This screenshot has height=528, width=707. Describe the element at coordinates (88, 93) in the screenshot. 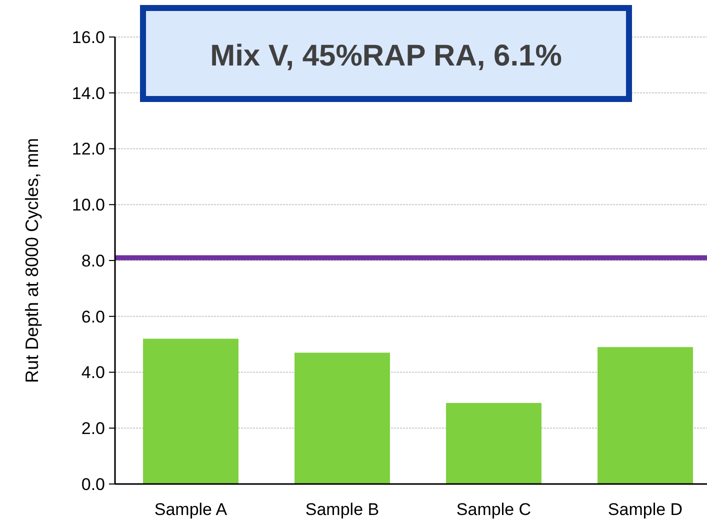

I see `y-tick-label: 14.0` at that location.